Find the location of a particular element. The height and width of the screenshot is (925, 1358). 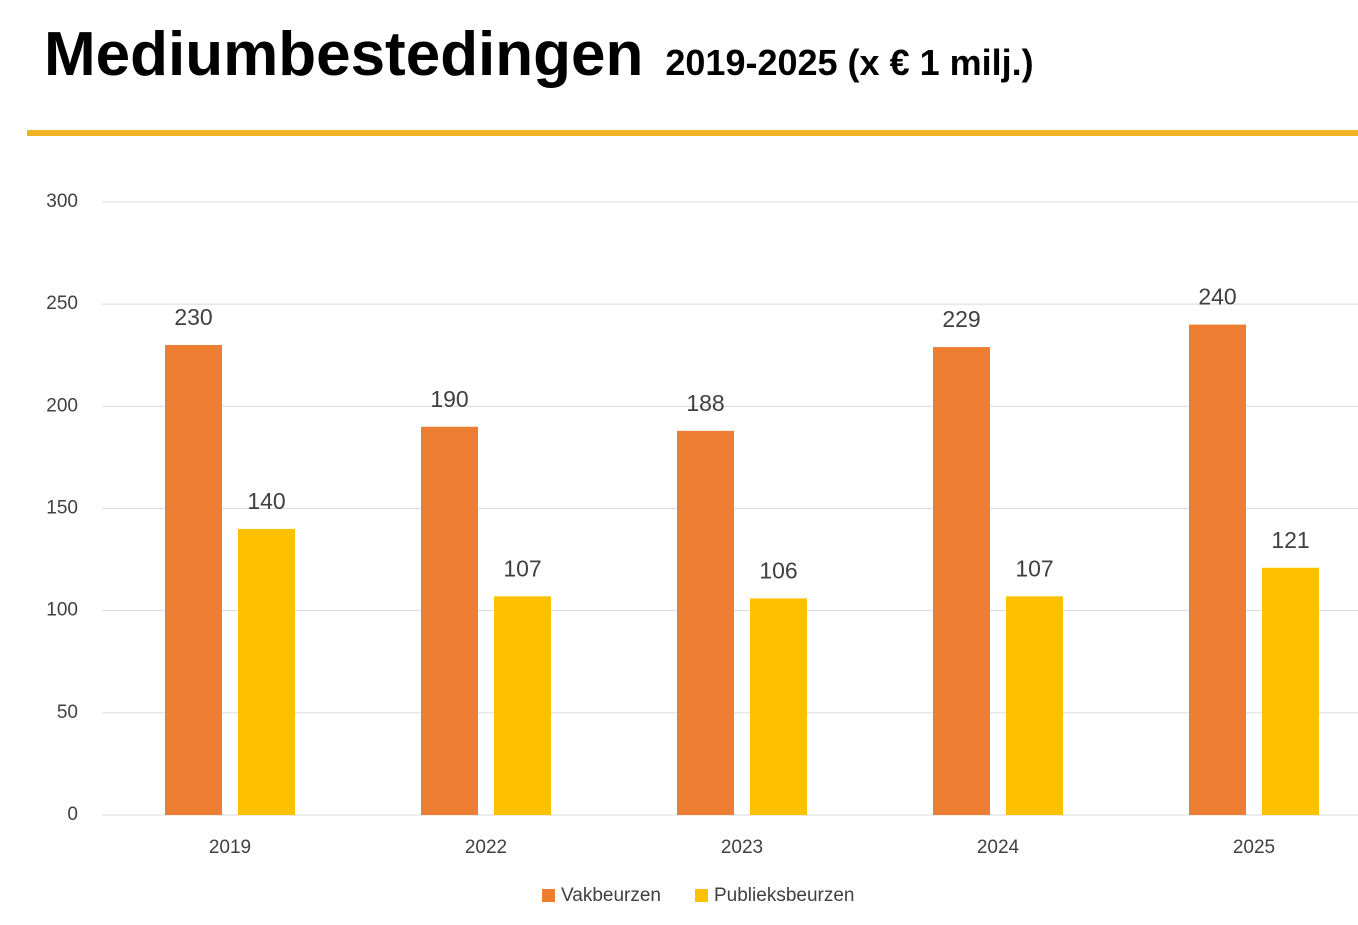

title-text: Mediumbestedingen is located at coordinates (343, 54).